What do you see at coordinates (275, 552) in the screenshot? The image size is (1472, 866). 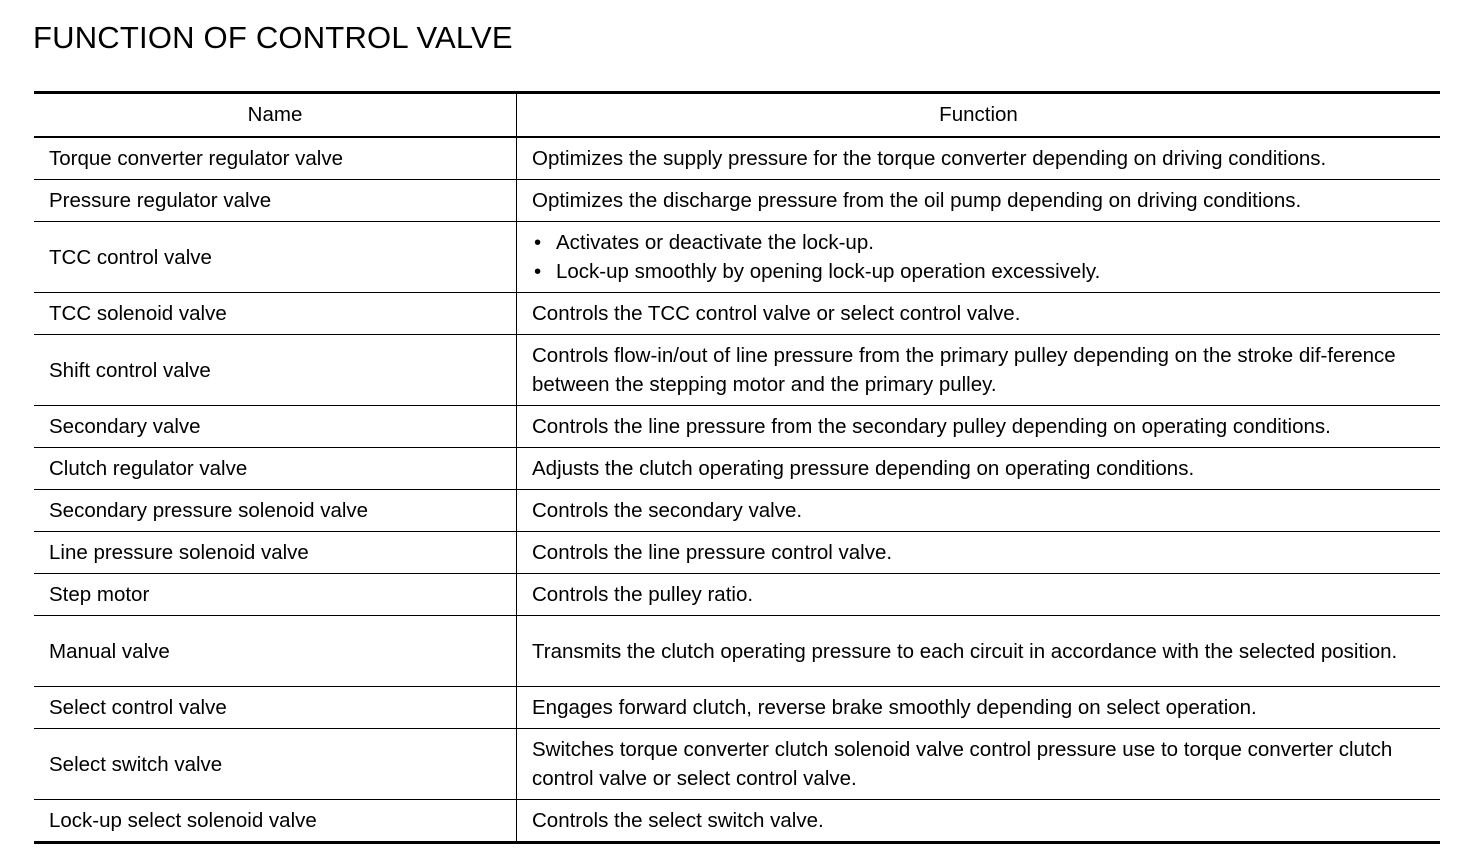 I see `valve-name: Line pressure solenoid valve` at bounding box center [275, 552].